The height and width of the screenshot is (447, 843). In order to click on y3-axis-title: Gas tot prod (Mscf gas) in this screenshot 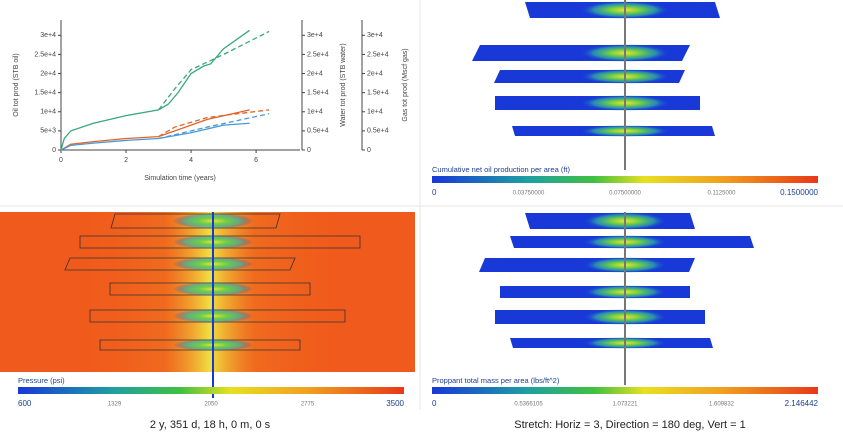, I will do `click(405, 84)`.